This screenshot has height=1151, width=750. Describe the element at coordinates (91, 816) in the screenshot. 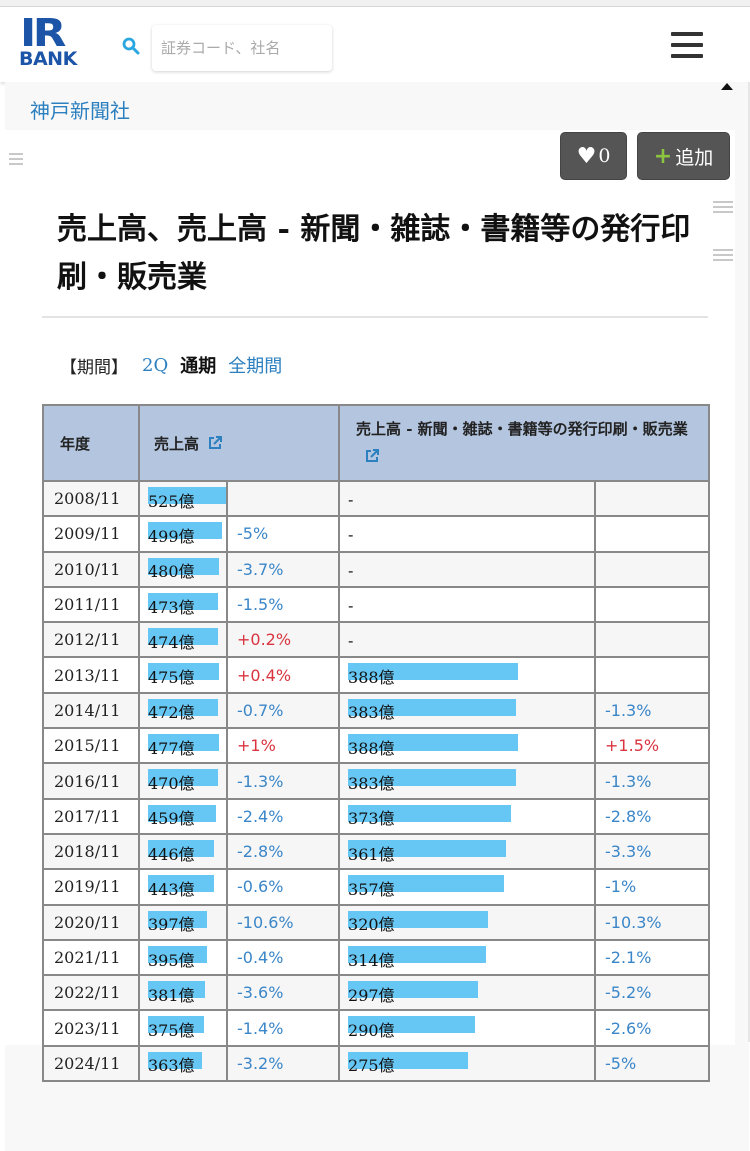

I see `year-cell: 2017/11` at that location.